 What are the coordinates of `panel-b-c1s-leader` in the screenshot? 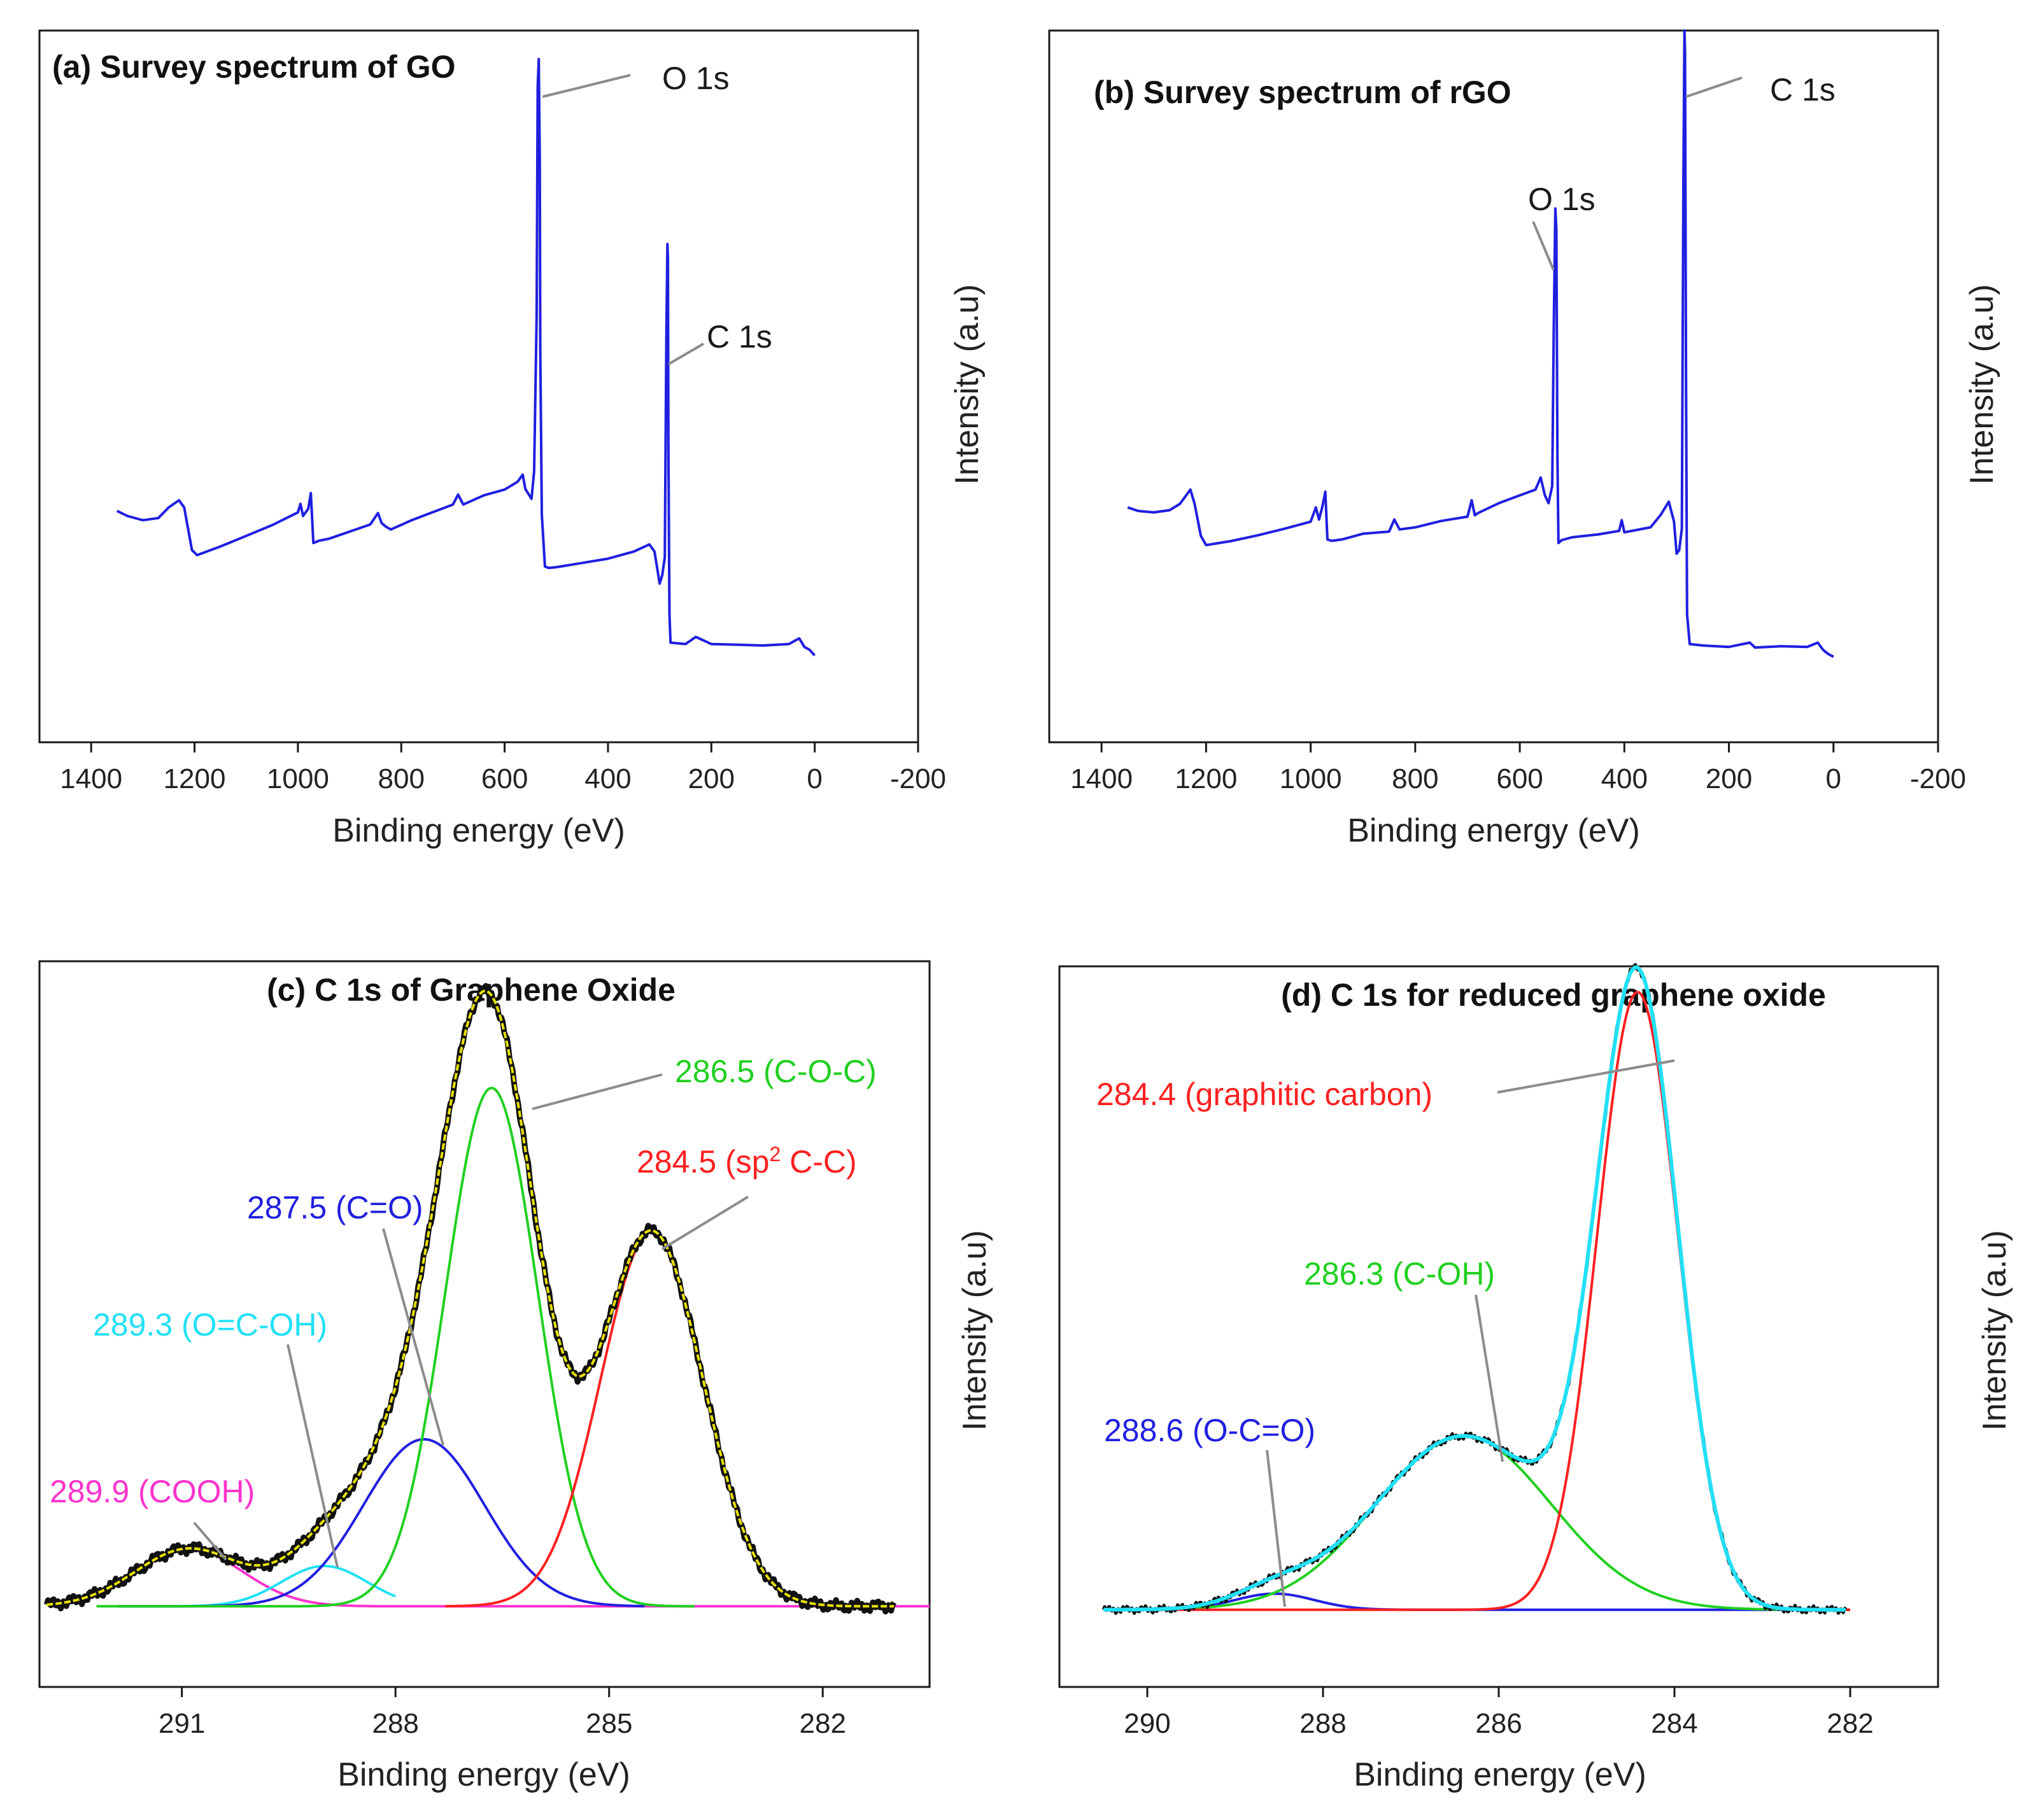 It's located at (1714, 87).